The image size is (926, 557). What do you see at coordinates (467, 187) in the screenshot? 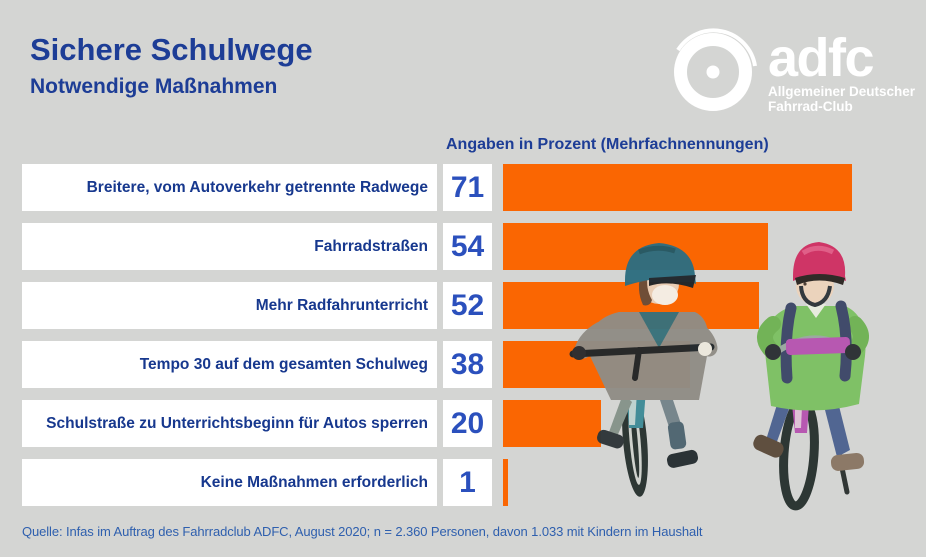
I see `value-label: 71` at bounding box center [467, 187].